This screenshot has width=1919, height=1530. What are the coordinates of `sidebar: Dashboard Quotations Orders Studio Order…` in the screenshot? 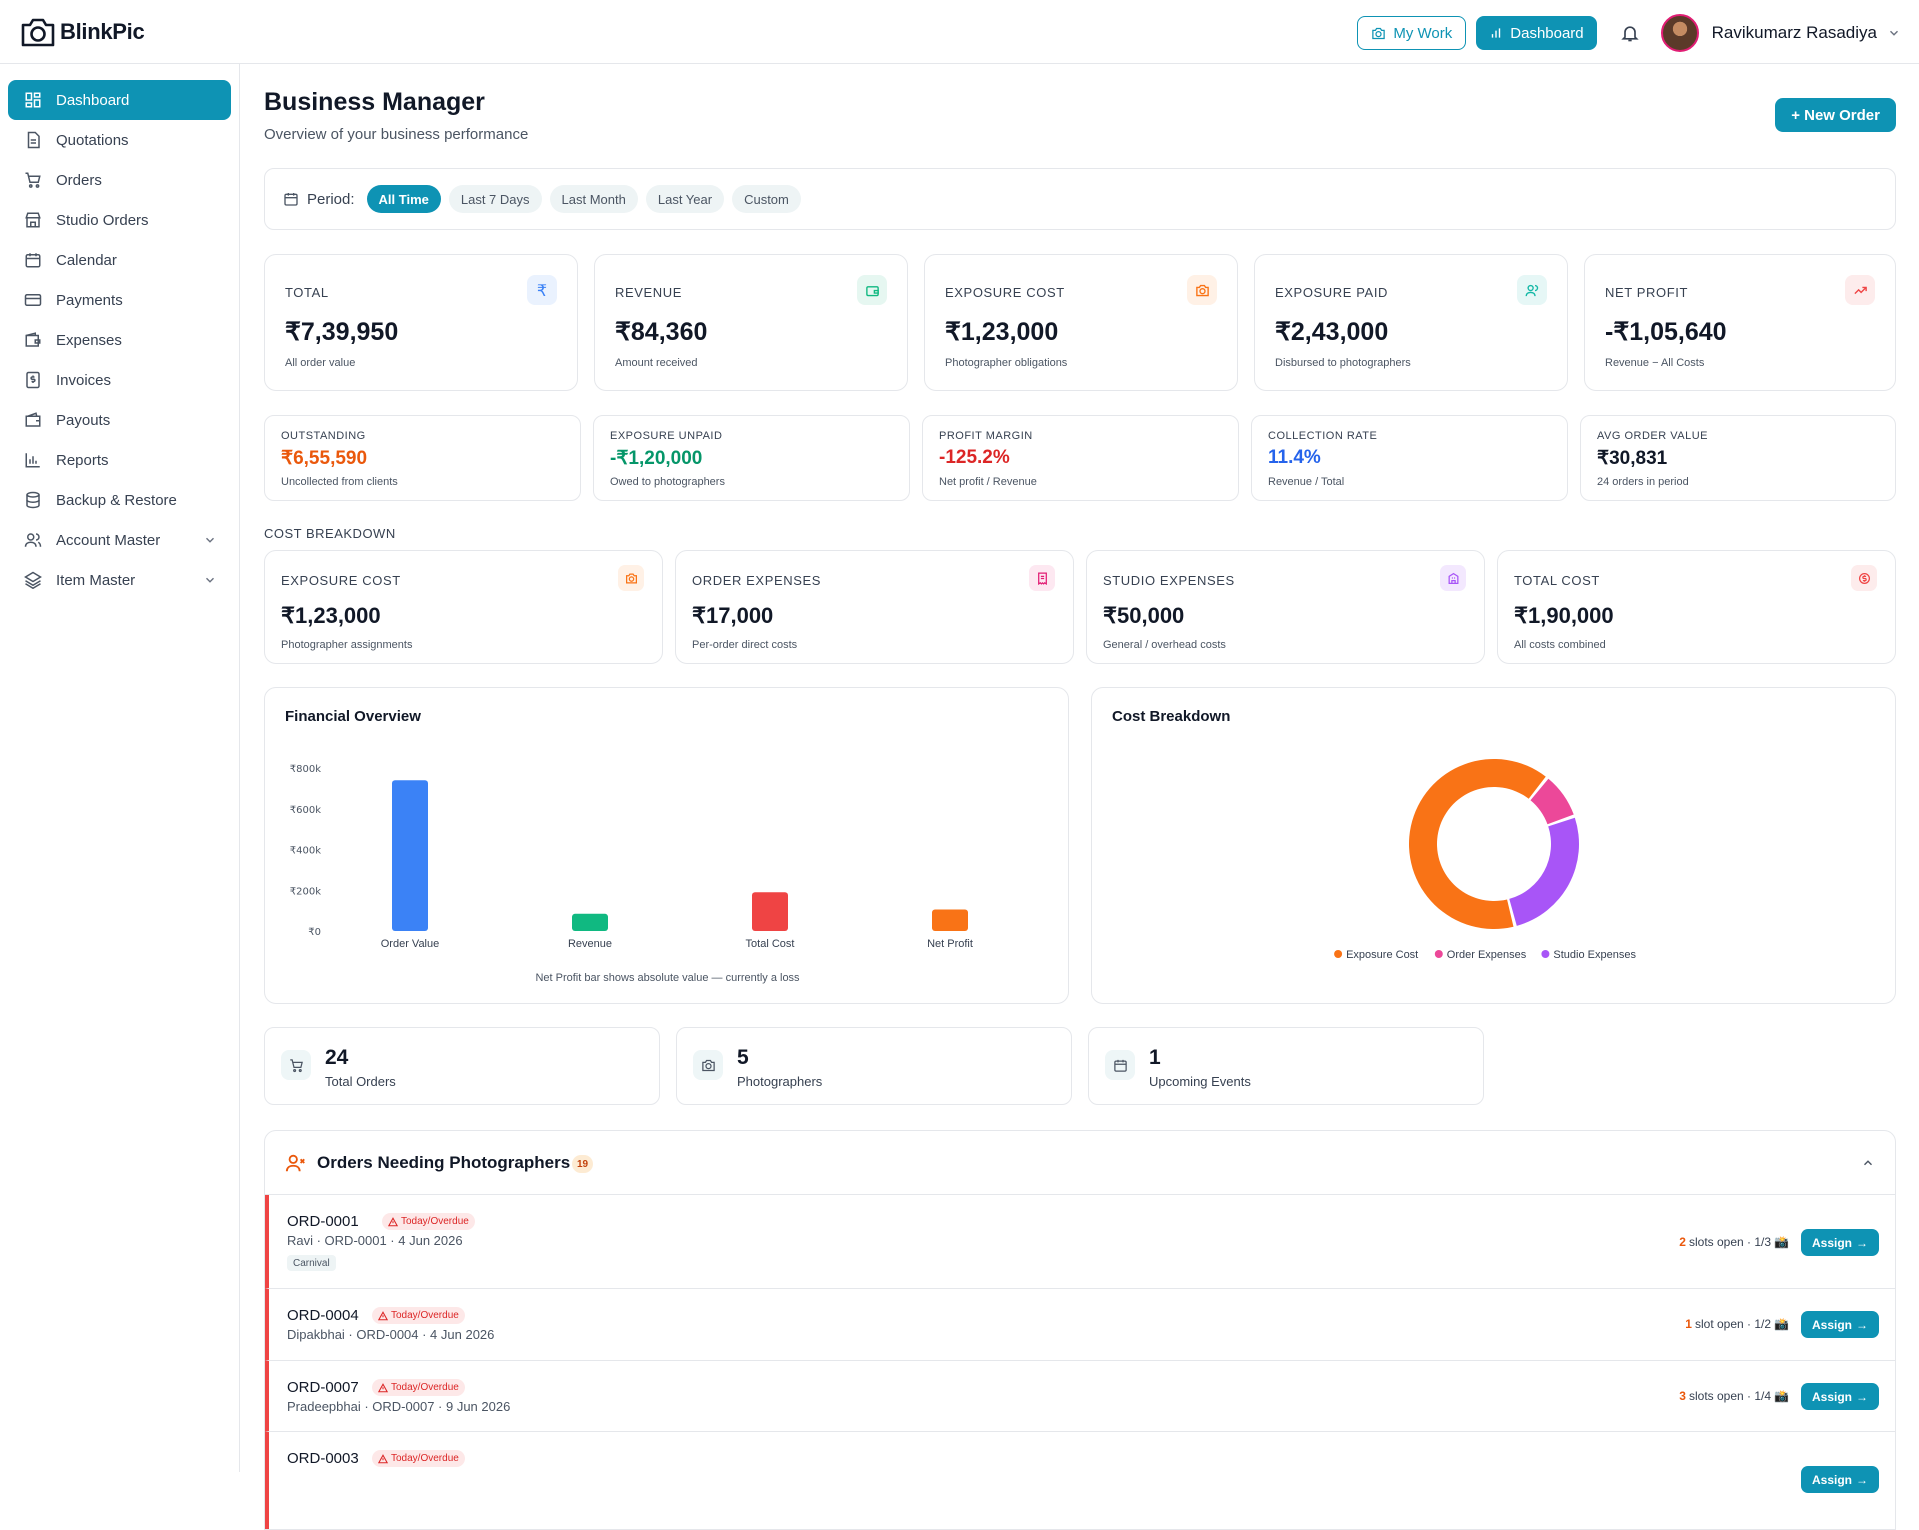 It's located at (120, 768).